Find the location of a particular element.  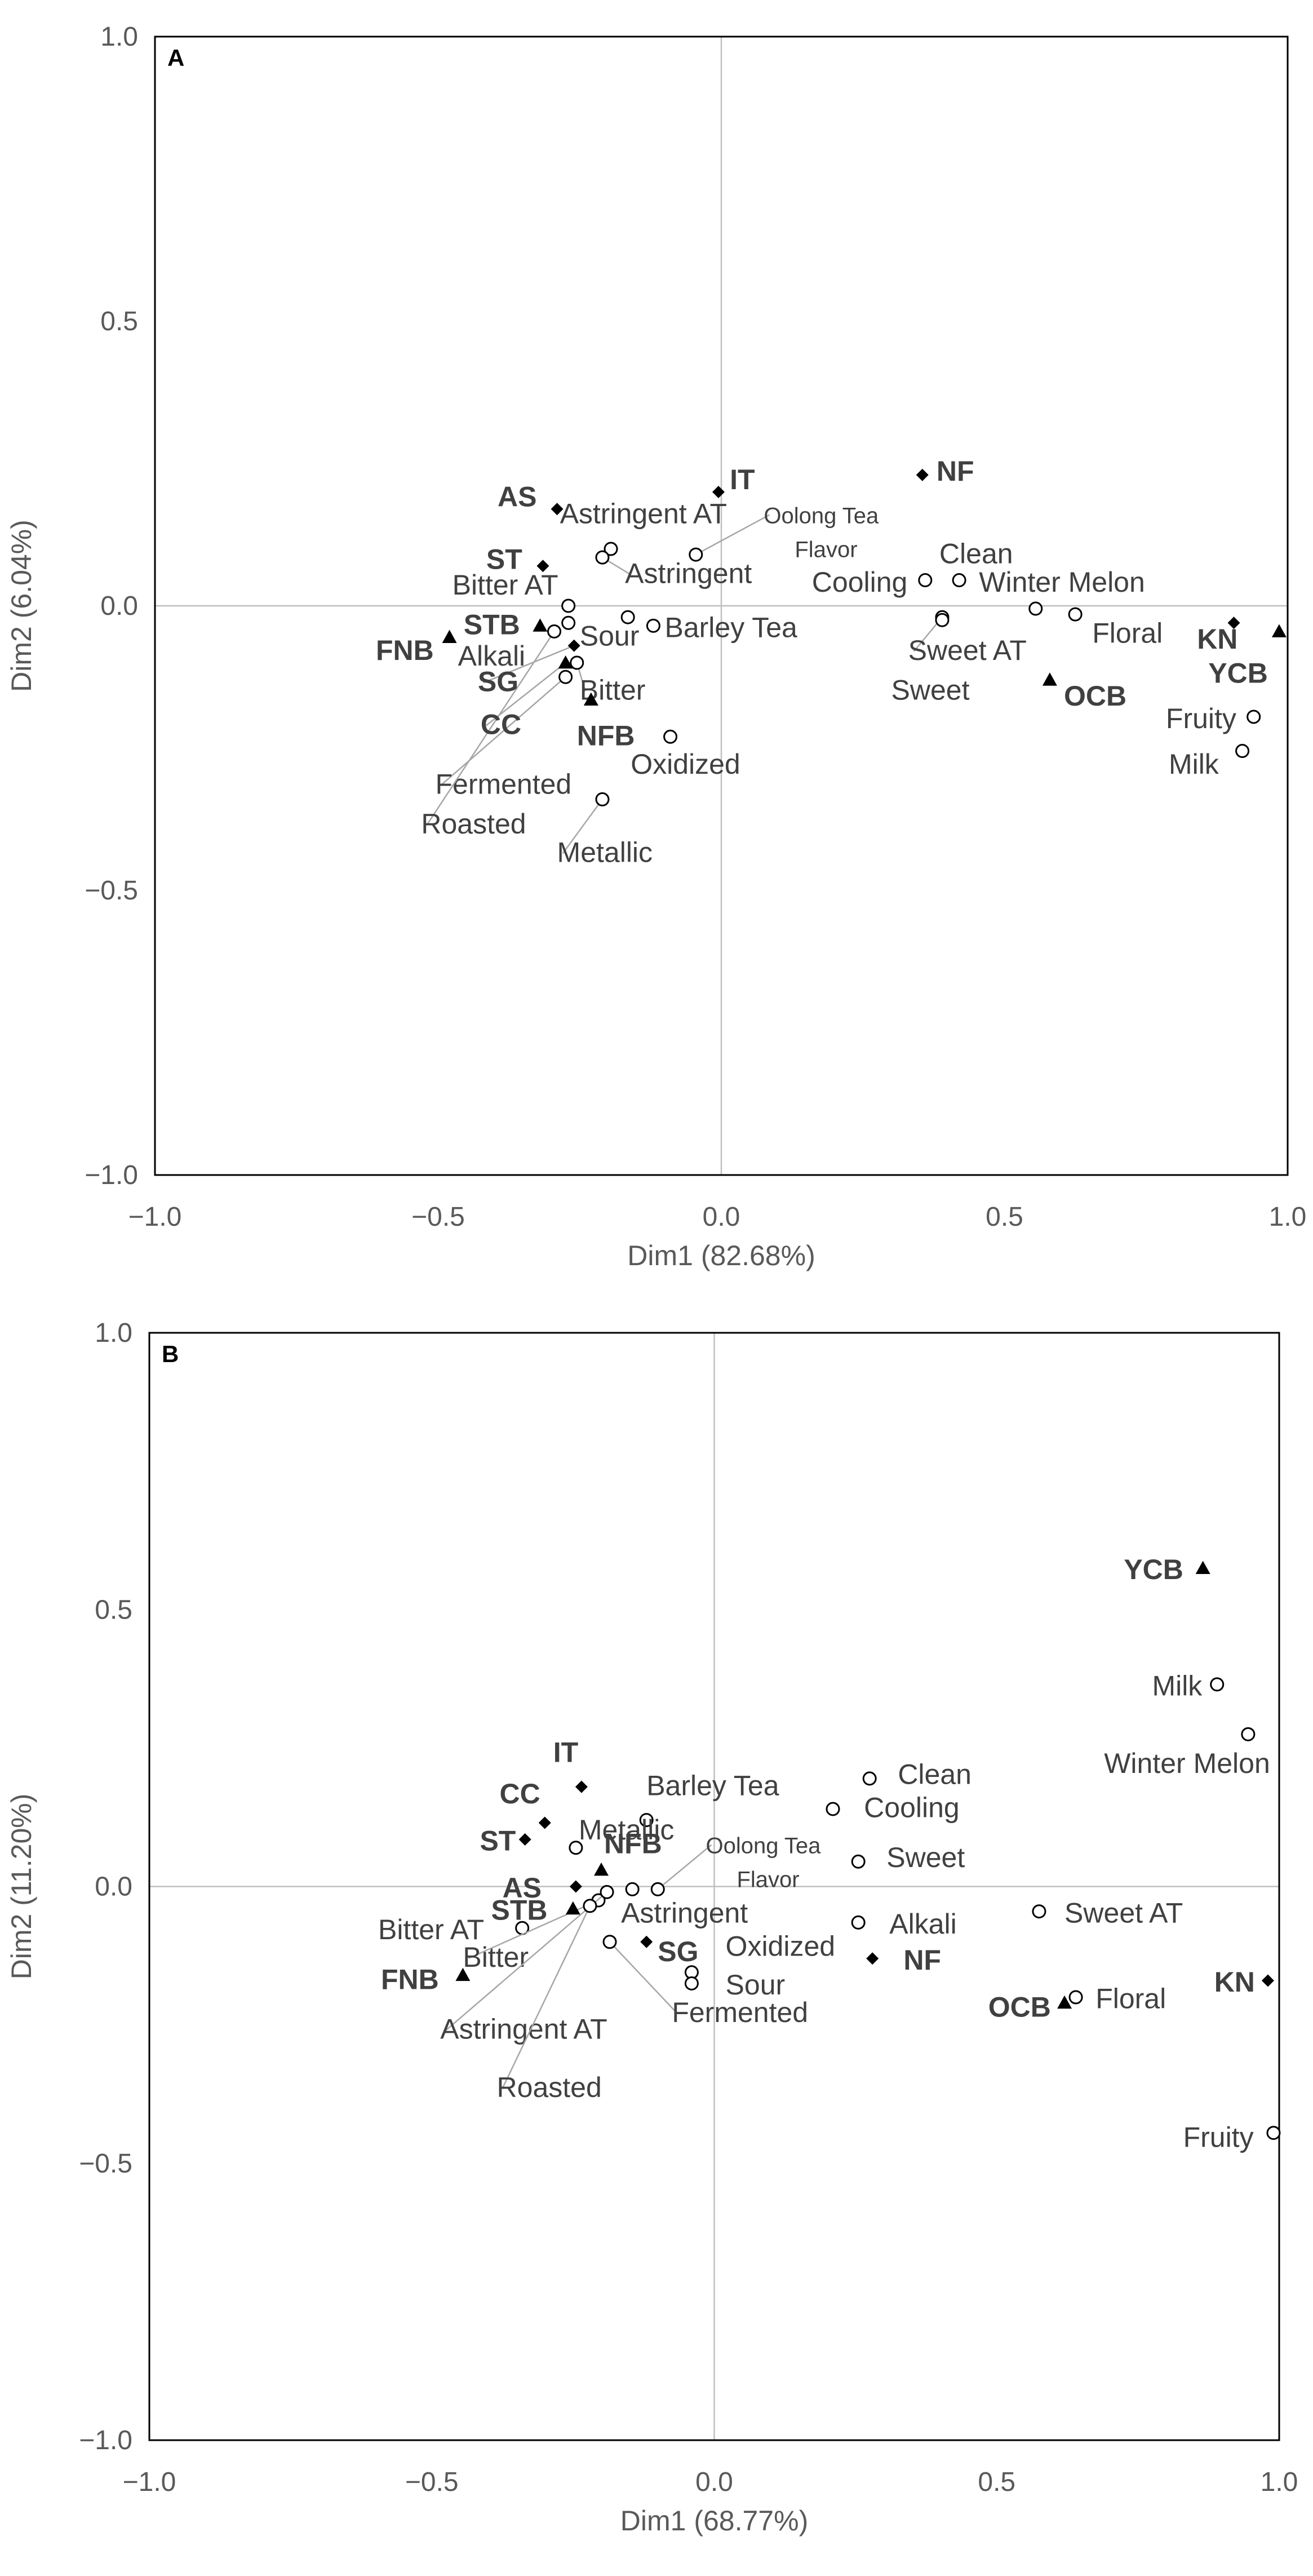

point-astringent is located at coordinates (602, 557).